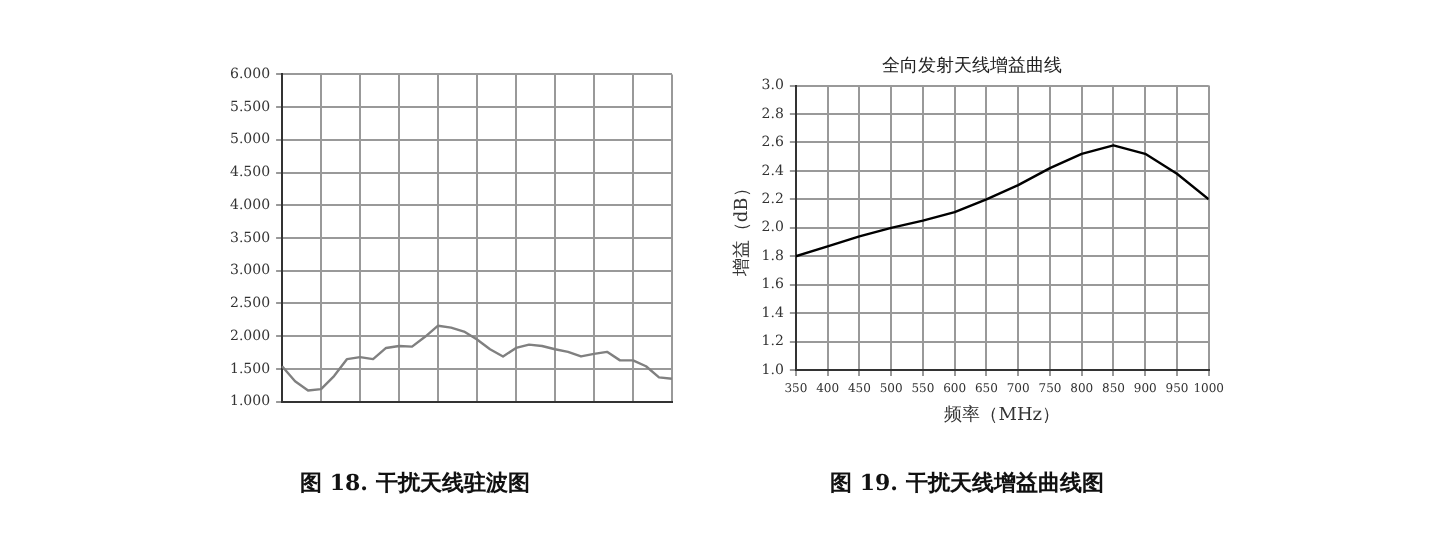 The image size is (1452, 534). What do you see at coordinates (972, 66) in the screenshot?
I see `chart-title: 全向发射天线增益曲线` at bounding box center [972, 66].